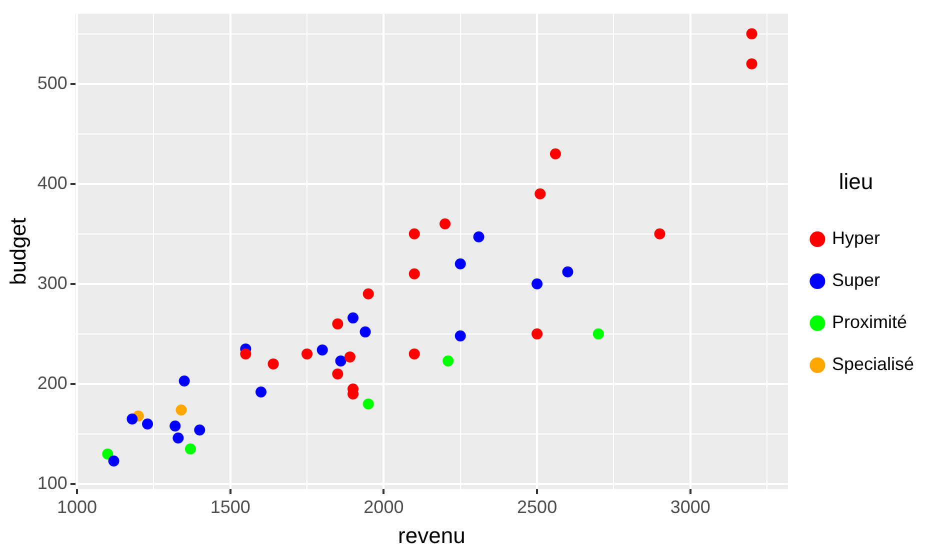 This screenshot has height=554, width=928. Describe the element at coordinates (52, 282) in the screenshot. I see `y-tick-label: 300` at that location.